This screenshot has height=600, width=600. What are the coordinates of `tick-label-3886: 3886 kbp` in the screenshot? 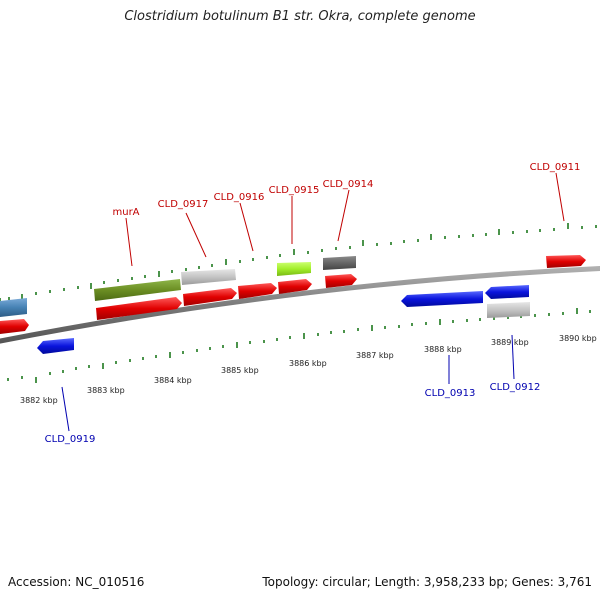 It's located at (308, 363).